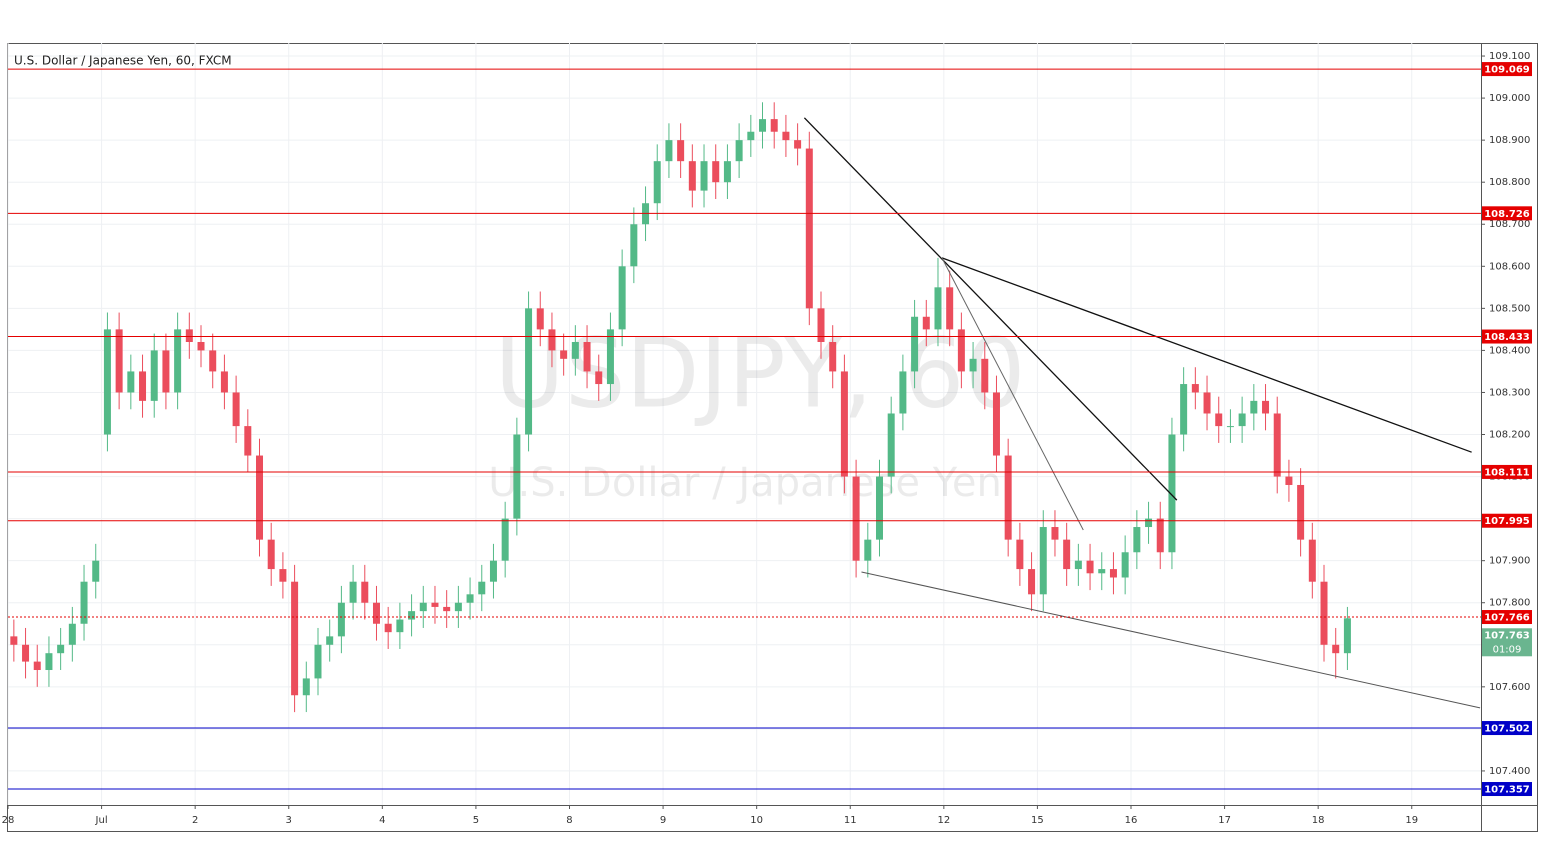 Image resolution: width=1545 pixels, height=868 pixels. Describe the element at coordinates (1507, 649) in the screenshot. I see `countdown-label: 01:09` at that location.